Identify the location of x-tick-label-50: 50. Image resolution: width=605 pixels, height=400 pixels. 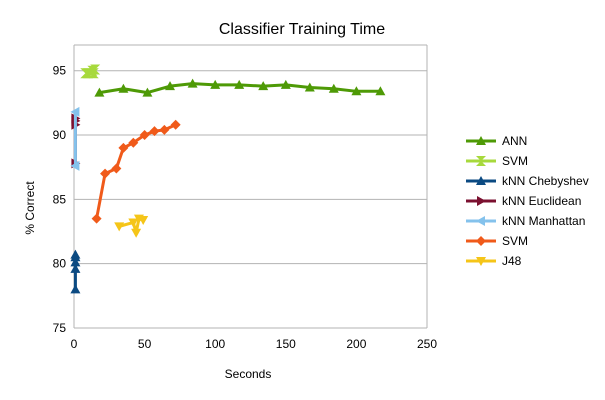
(145, 344).